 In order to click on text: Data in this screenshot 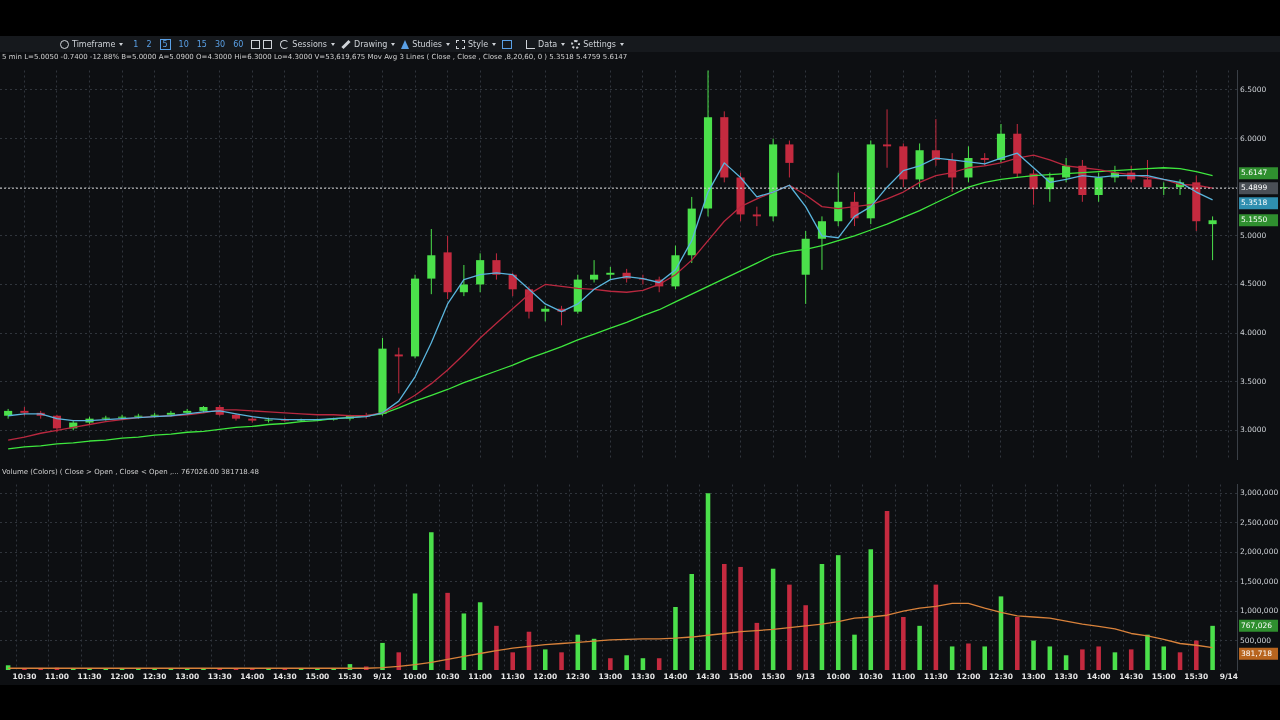, I will do `click(548, 44)`.